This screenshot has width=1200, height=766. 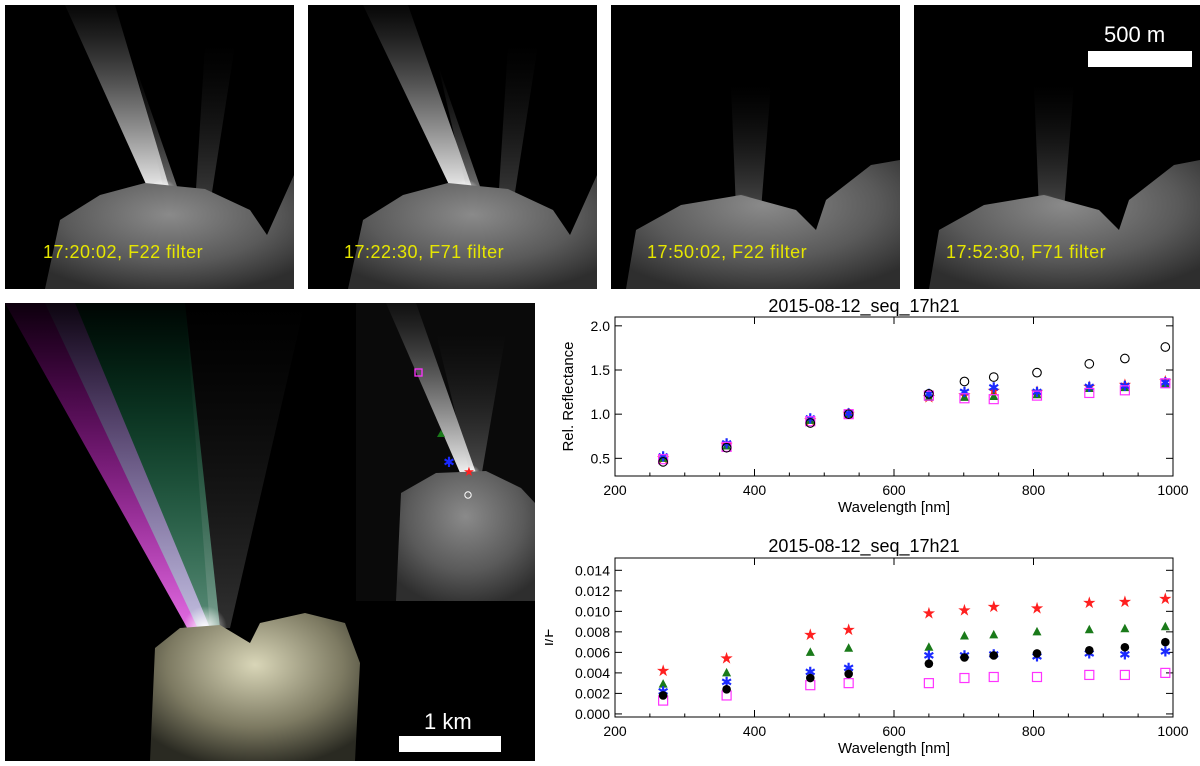 What do you see at coordinates (601, 326) in the screenshot?
I see `chart1-ytick-label: 2.0` at bounding box center [601, 326].